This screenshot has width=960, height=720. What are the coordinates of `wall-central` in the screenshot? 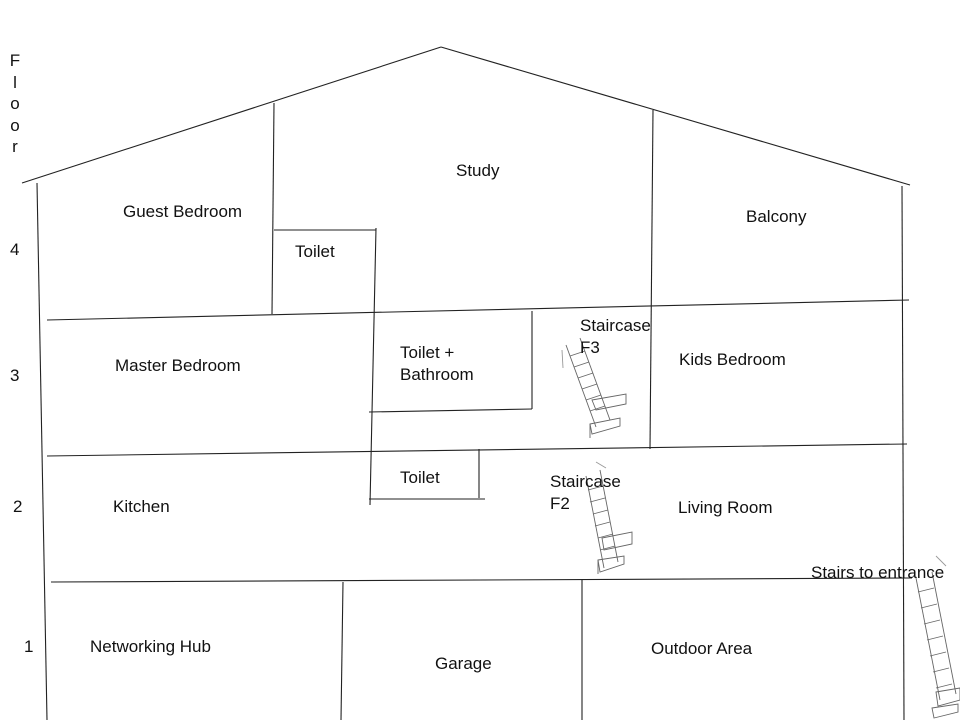 It's located at (373, 366).